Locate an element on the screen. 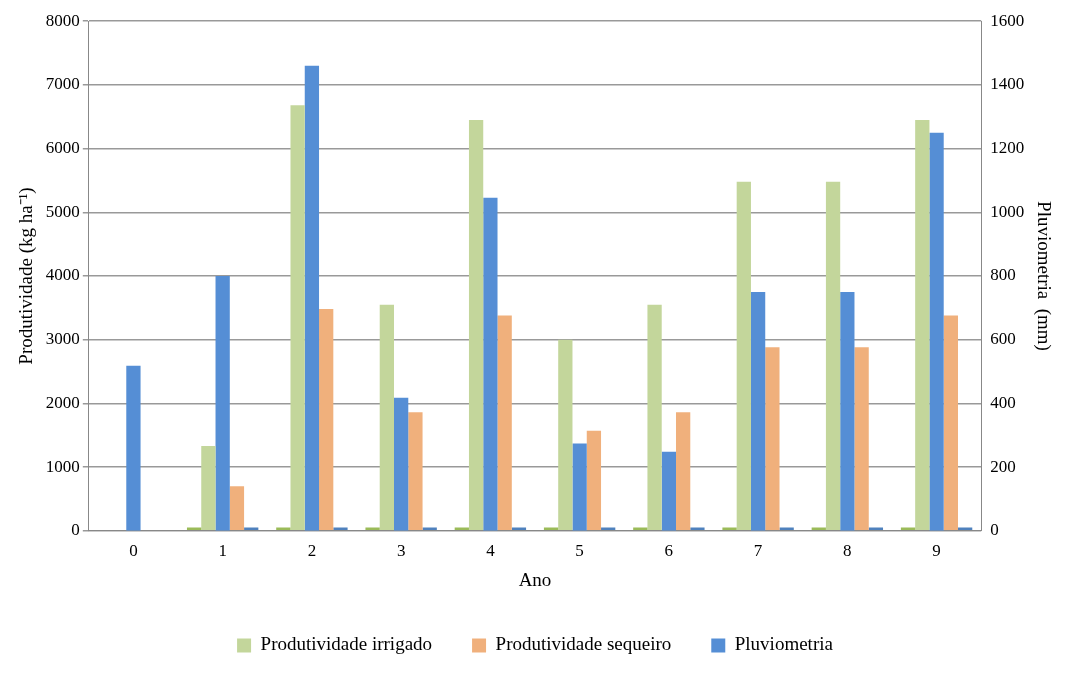 The height and width of the screenshot is (673, 1076). y-tick-label: 3000 is located at coordinates (62, 339).